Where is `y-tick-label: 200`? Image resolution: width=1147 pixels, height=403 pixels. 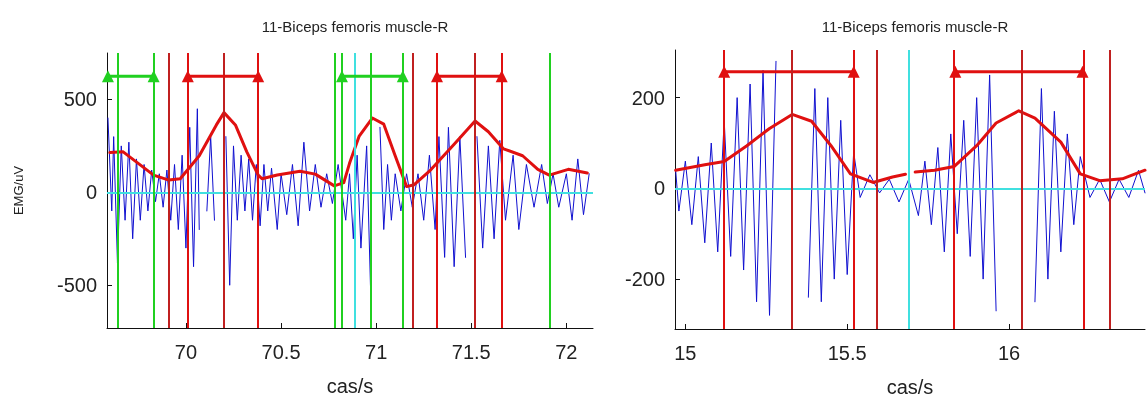 y-tick-label: 200 is located at coordinates (648, 97).